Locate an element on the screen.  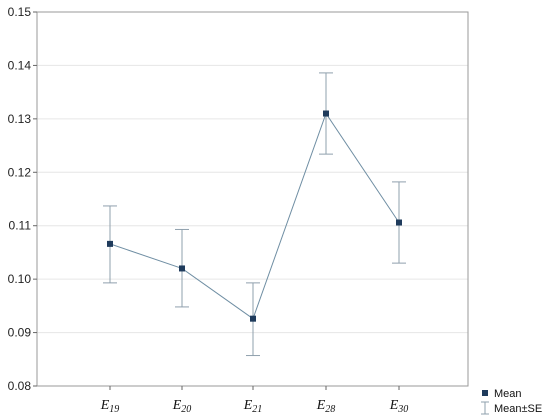
x-tick-label: E20 is located at coordinates (182, 406).